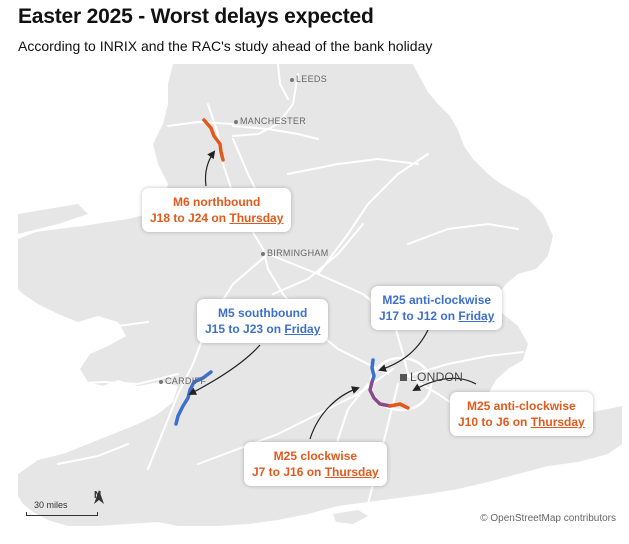 The width and height of the screenshot is (629, 544). What do you see at coordinates (288, 472) in the screenshot?
I see `callout-junctions: J7 to J16 on` at bounding box center [288, 472].